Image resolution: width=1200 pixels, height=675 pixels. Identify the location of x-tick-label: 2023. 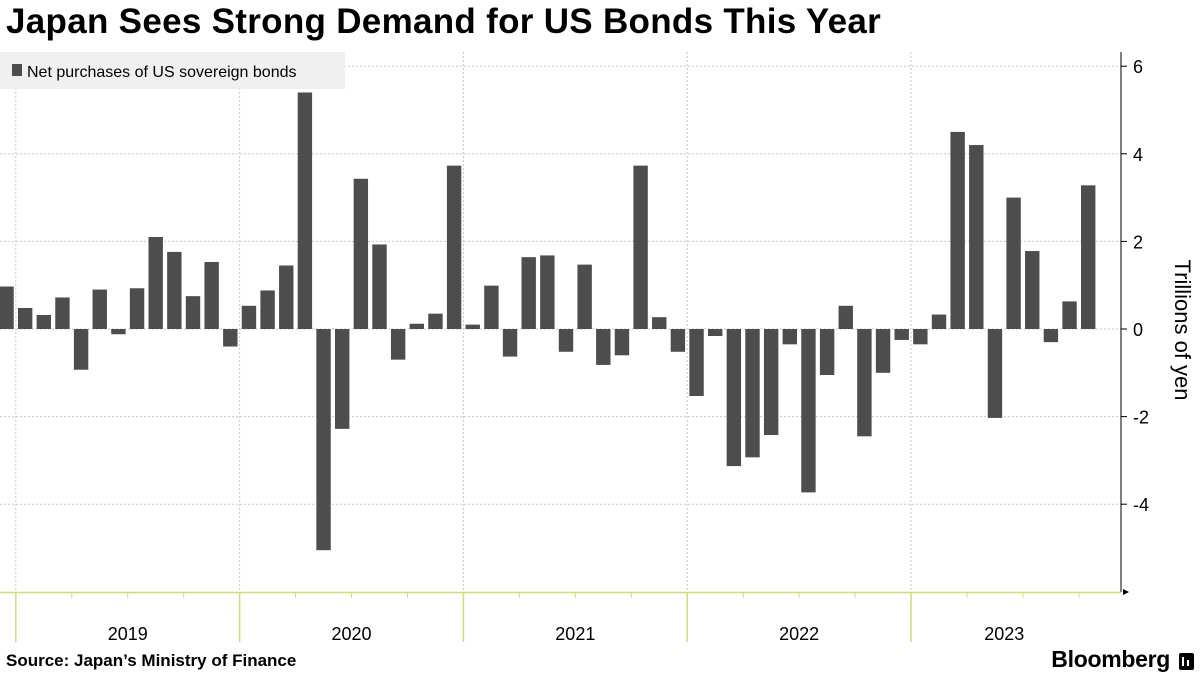
(1004, 634).